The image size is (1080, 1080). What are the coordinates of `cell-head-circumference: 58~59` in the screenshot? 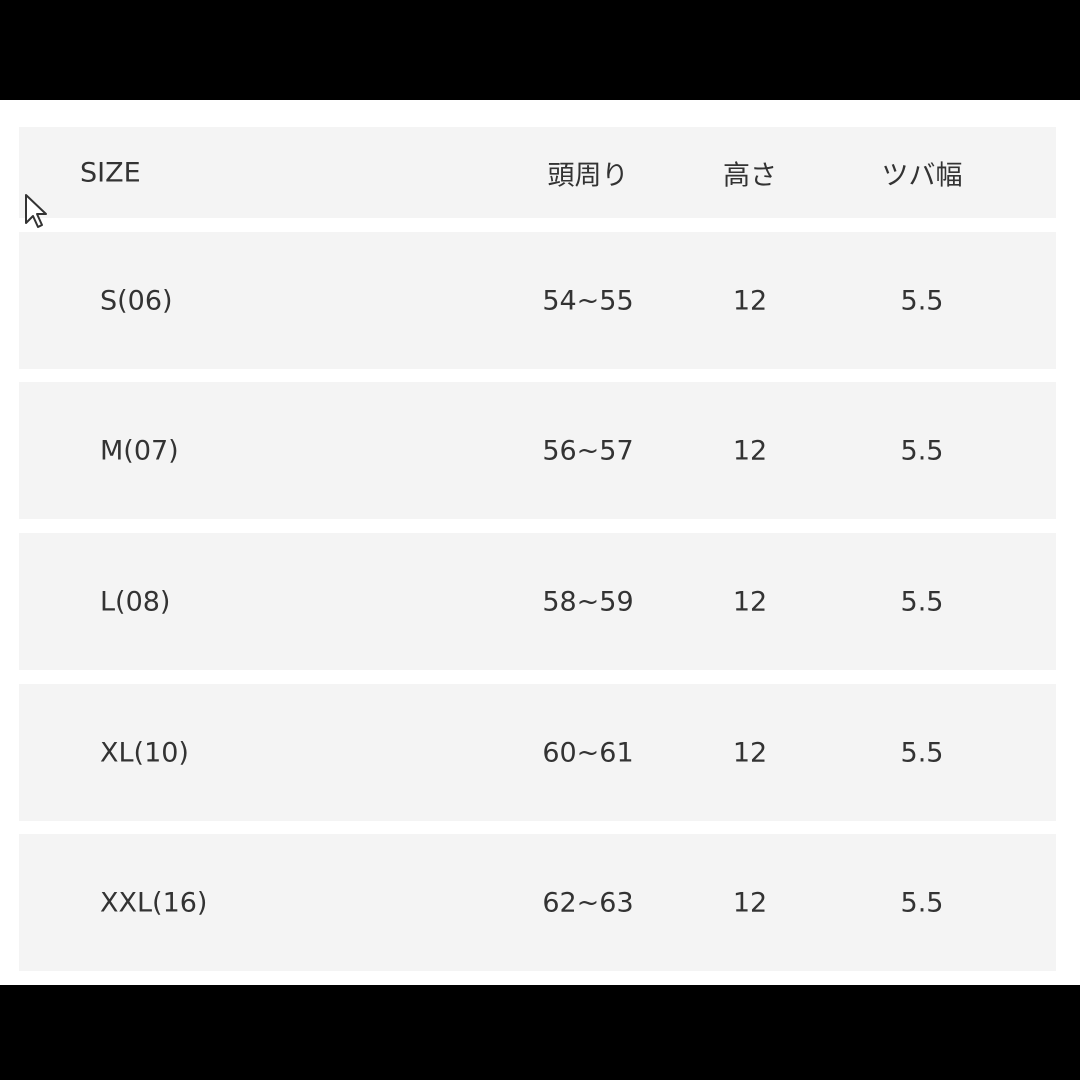 It's located at (588, 601).